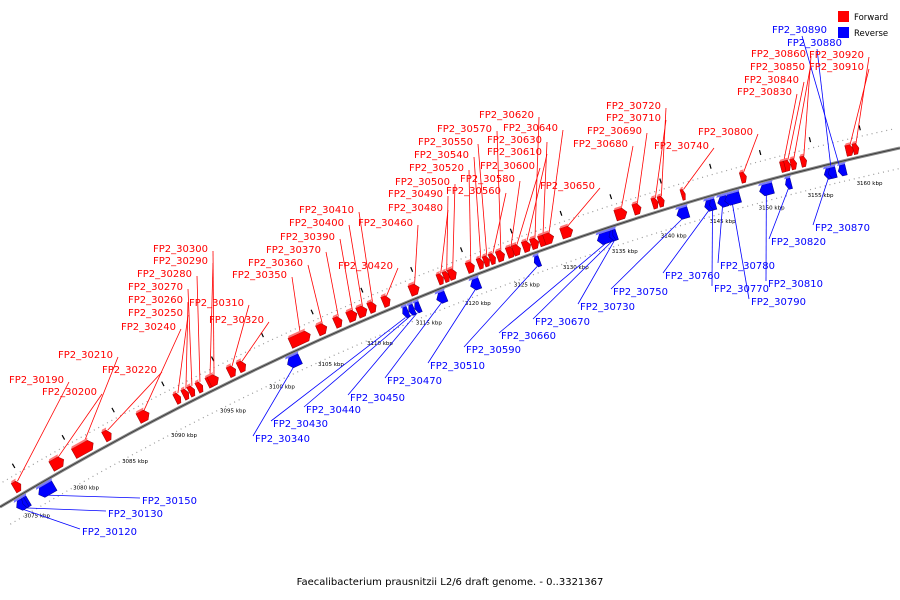 Image resolution: width=900 pixels, height=600 pixels. Describe the element at coordinates (514, 140) in the screenshot. I see `label-fp2-30630: FP2_30630` at that location.